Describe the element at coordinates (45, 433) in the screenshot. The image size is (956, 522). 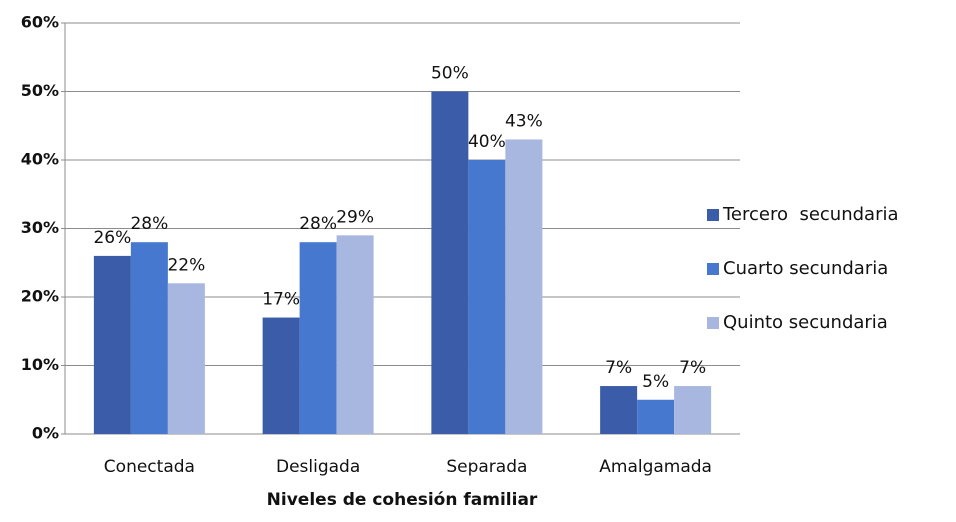
I see `y-tick-label: 0%` at that location.